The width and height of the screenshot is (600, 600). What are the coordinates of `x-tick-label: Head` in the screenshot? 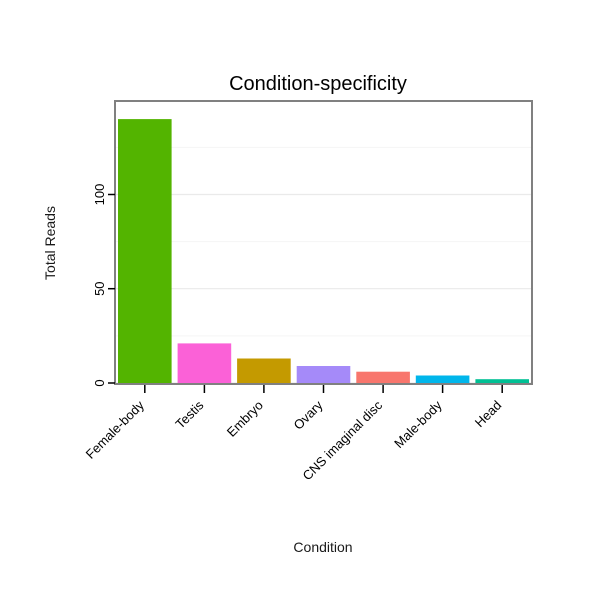 It's located at (488, 414).